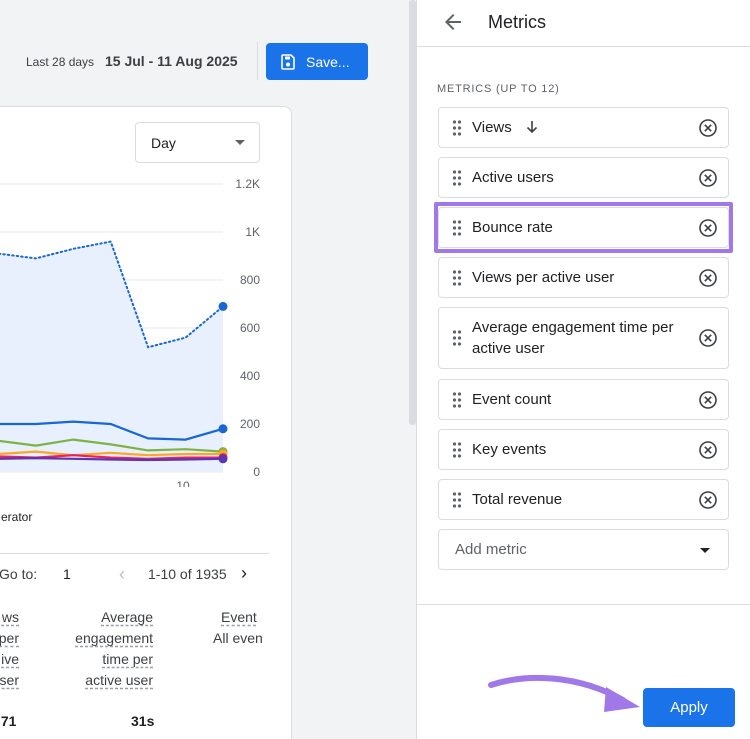 The image size is (750, 739). What do you see at coordinates (509, 449) in the screenshot?
I see `metric-label: Key events` at bounding box center [509, 449].